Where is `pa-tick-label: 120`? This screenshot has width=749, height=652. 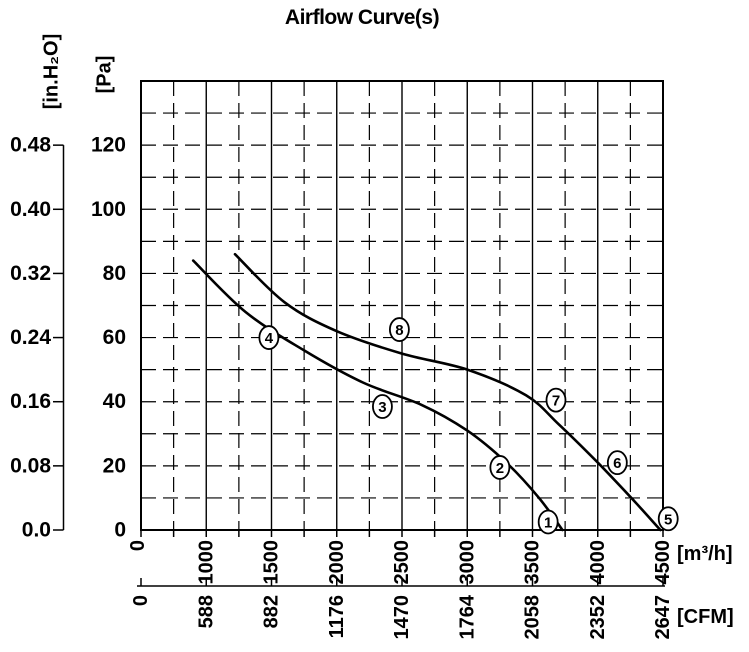 pa-tick-label: 120 is located at coordinates (108, 145).